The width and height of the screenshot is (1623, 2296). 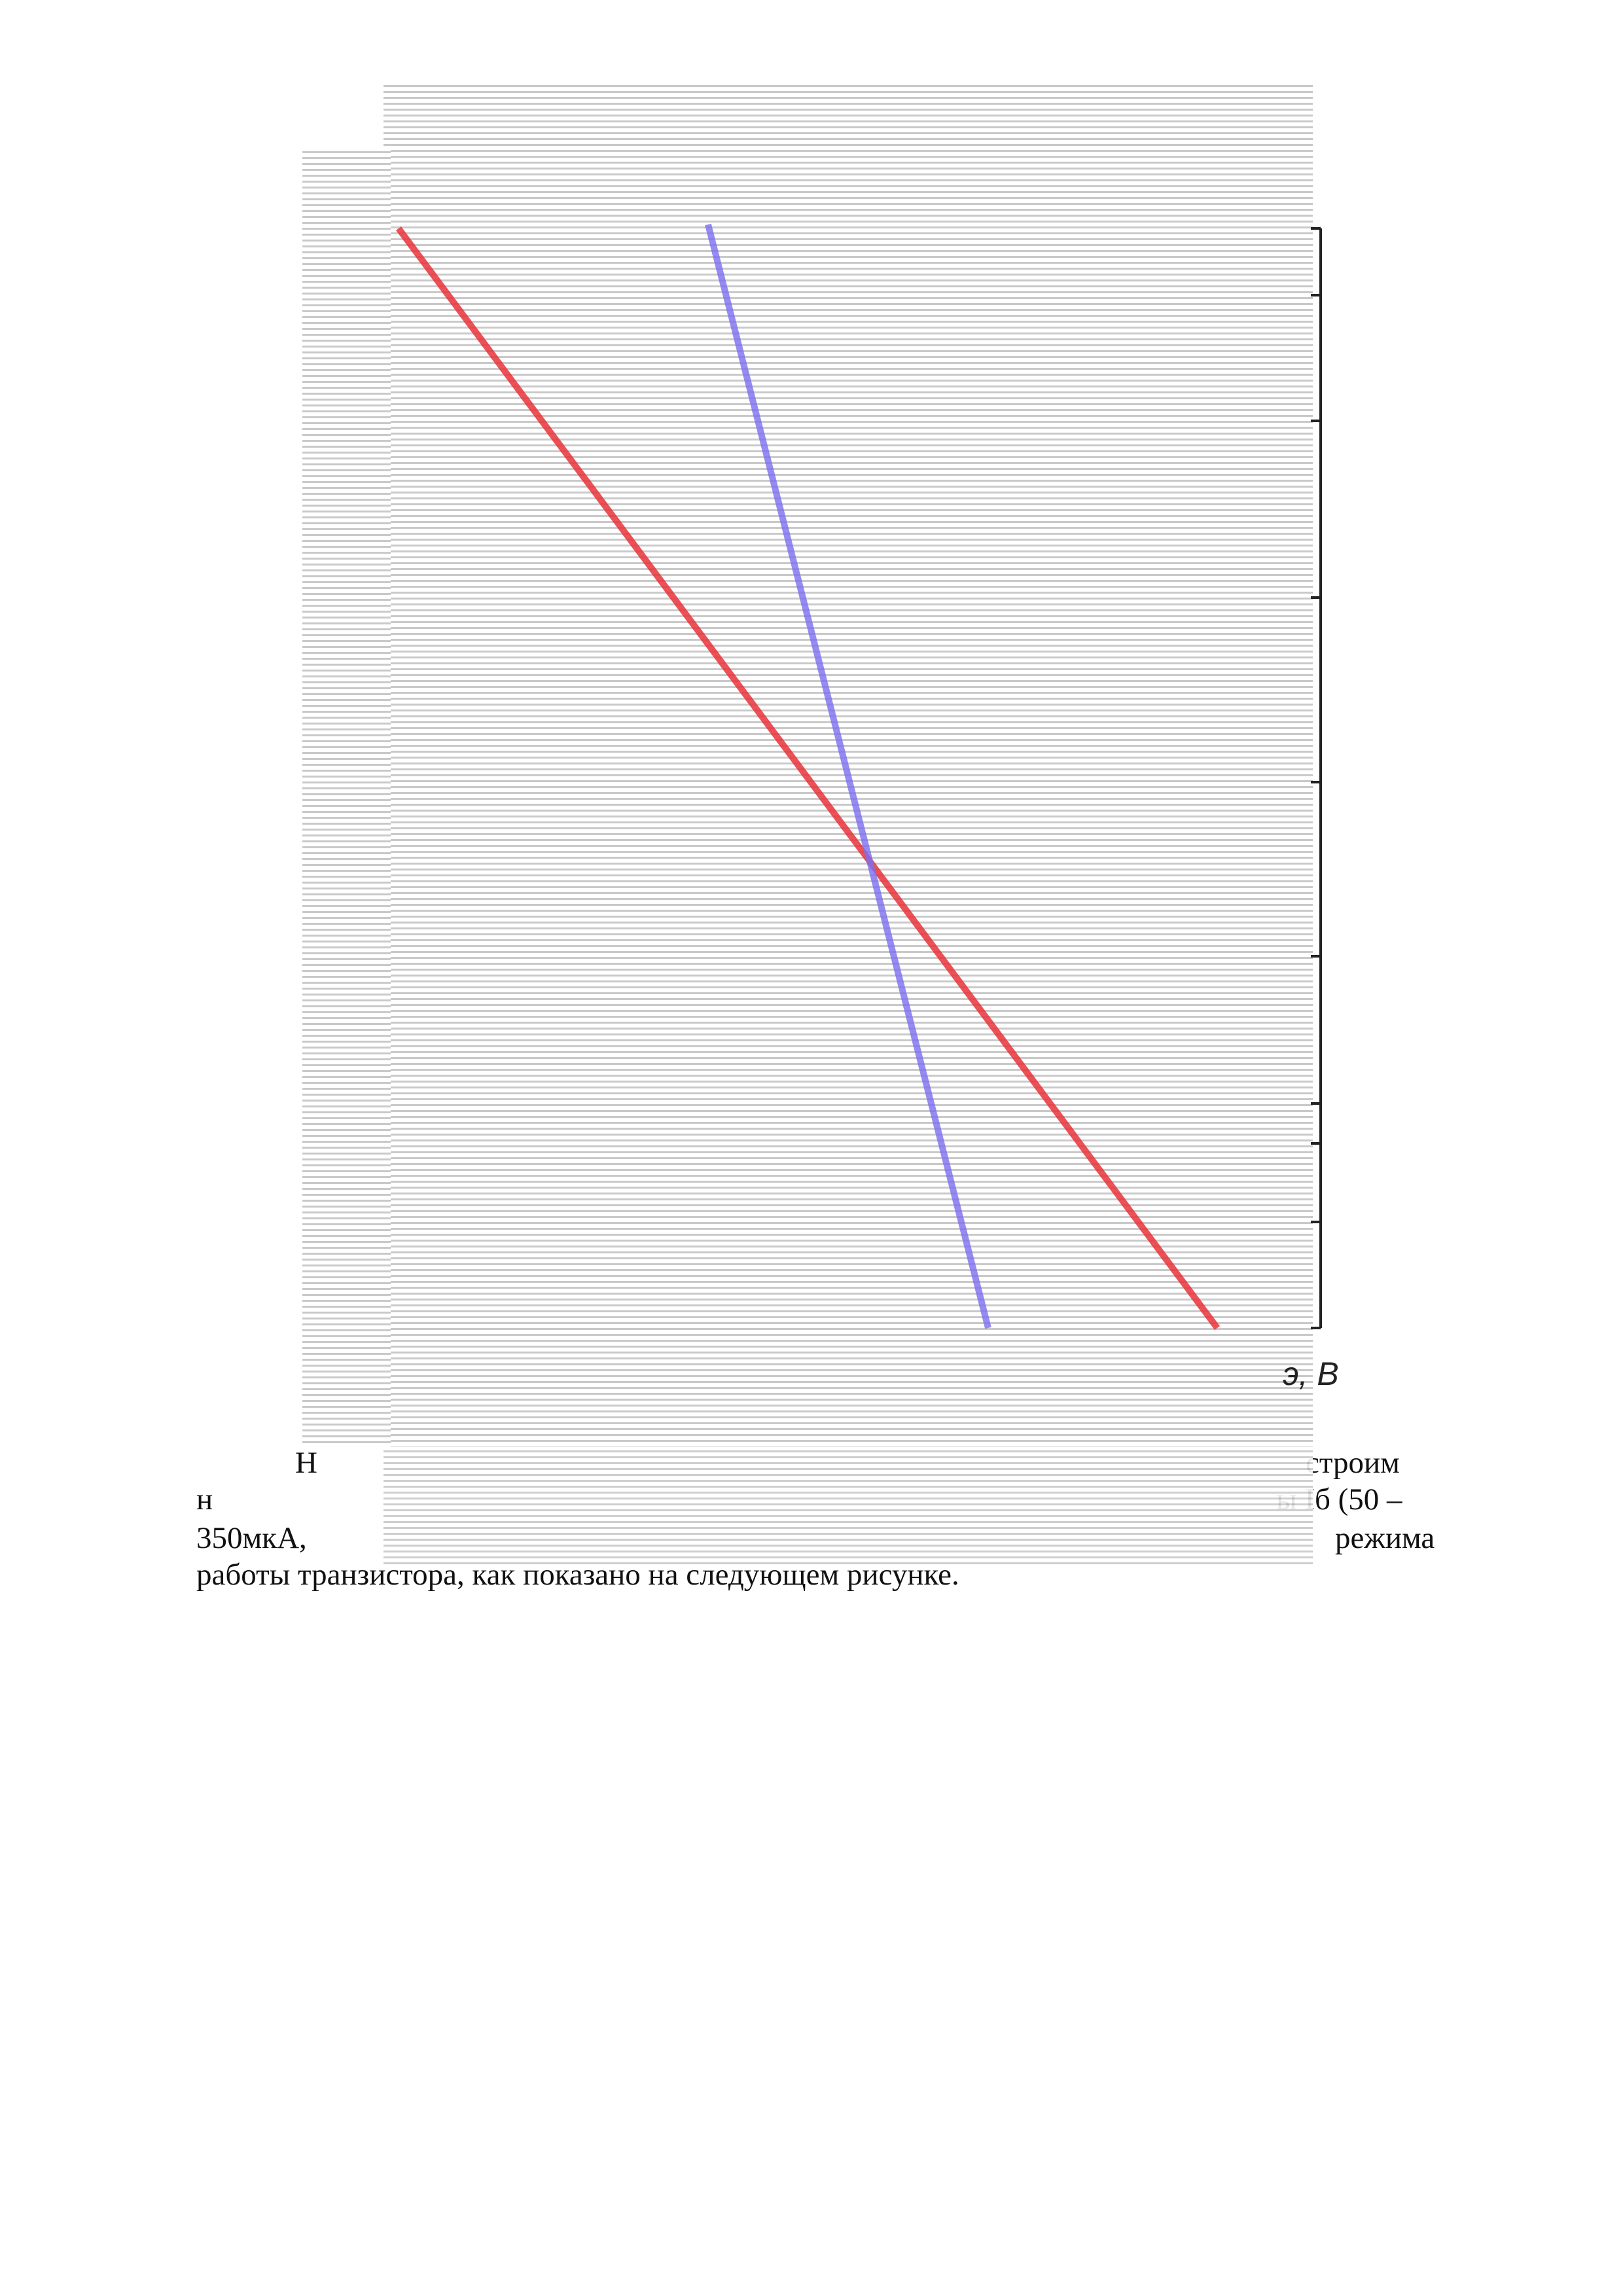 I want to click on text-fragment: строим, so click(x=1353, y=1463).